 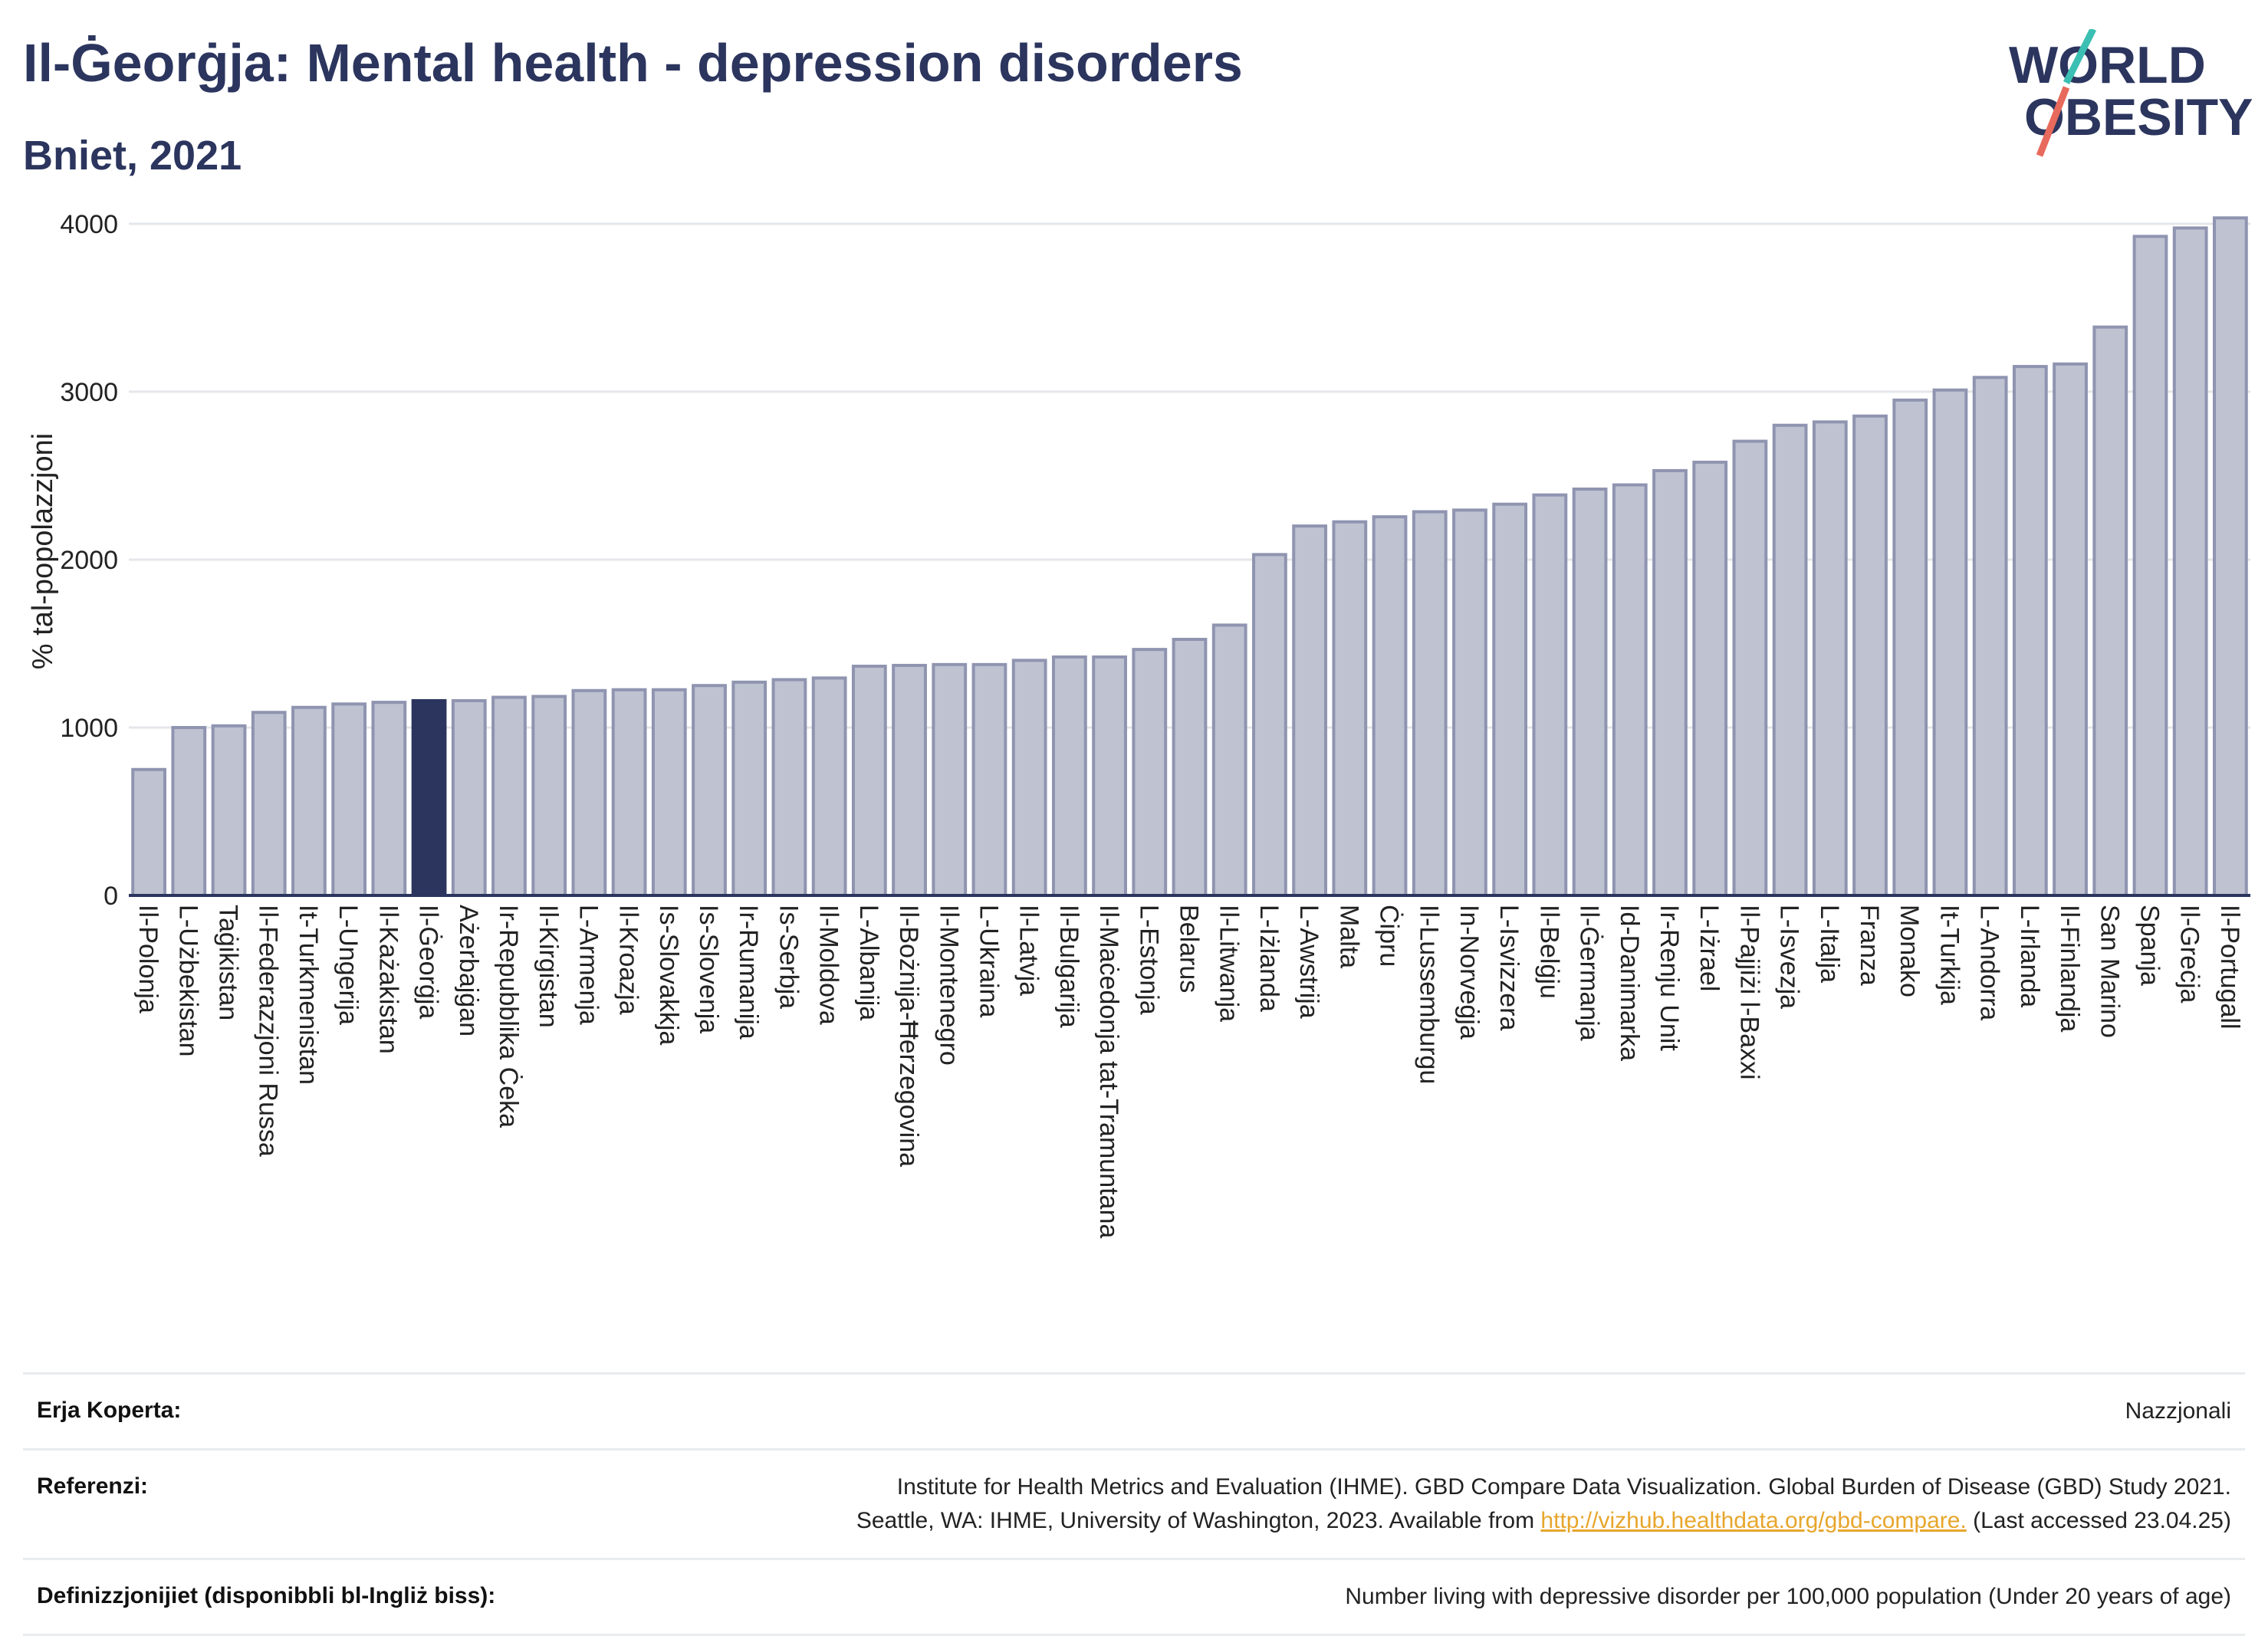 I want to click on x-tick-label: Il-Pajjiżi l-Baxxi, so click(x=1748, y=992).